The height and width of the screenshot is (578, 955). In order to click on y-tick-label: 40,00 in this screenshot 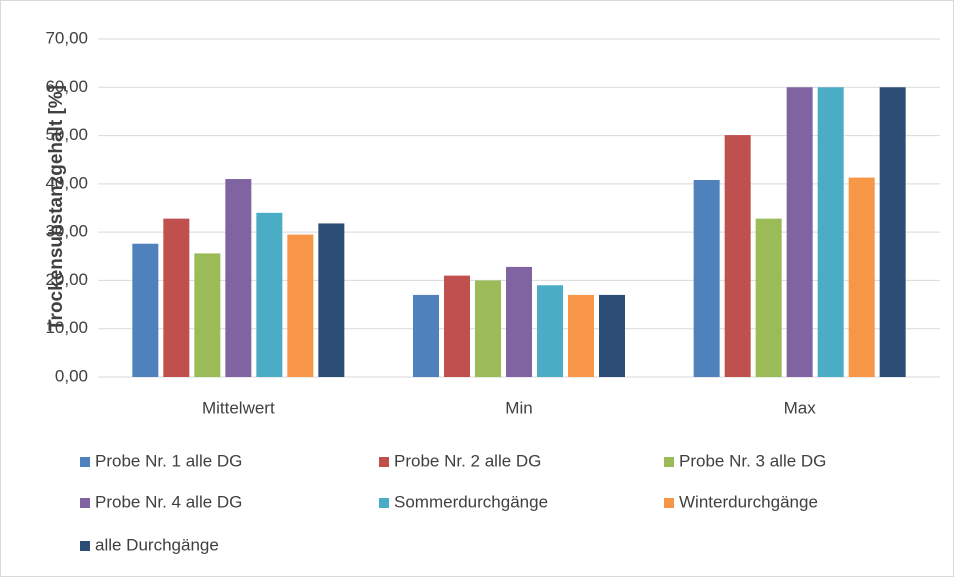, I will do `click(66, 182)`.